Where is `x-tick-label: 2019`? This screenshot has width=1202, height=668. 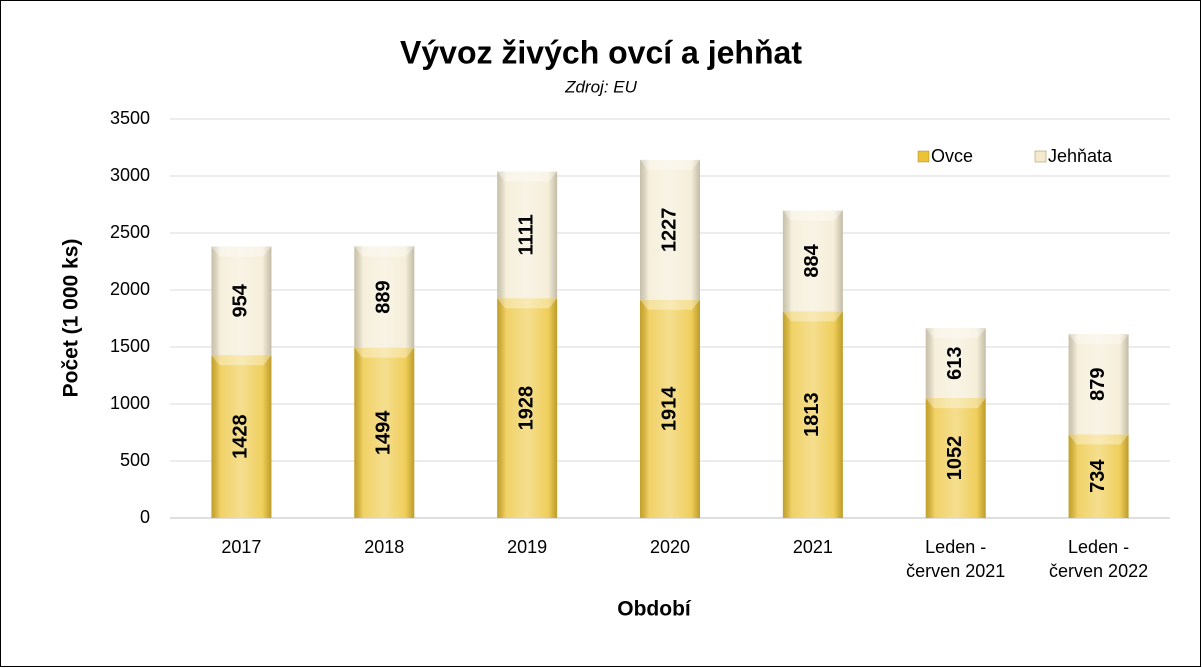 x-tick-label: 2019 is located at coordinates (527, 547).